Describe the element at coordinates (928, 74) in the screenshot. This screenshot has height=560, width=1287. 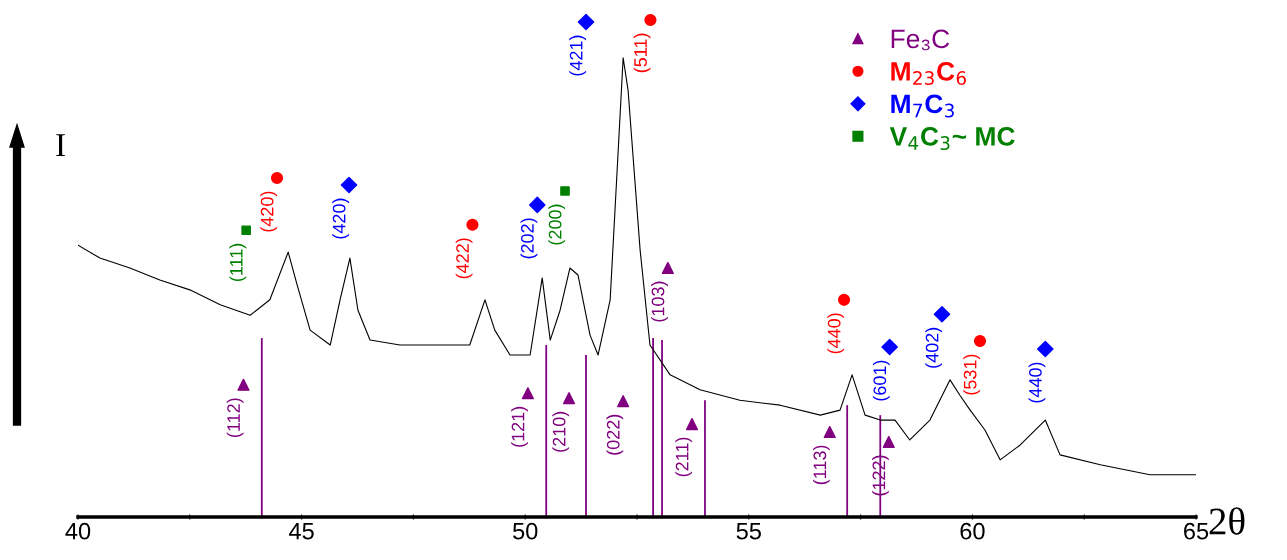
I see `legend-label: M$_{23}$C$_{6}$` at that location.